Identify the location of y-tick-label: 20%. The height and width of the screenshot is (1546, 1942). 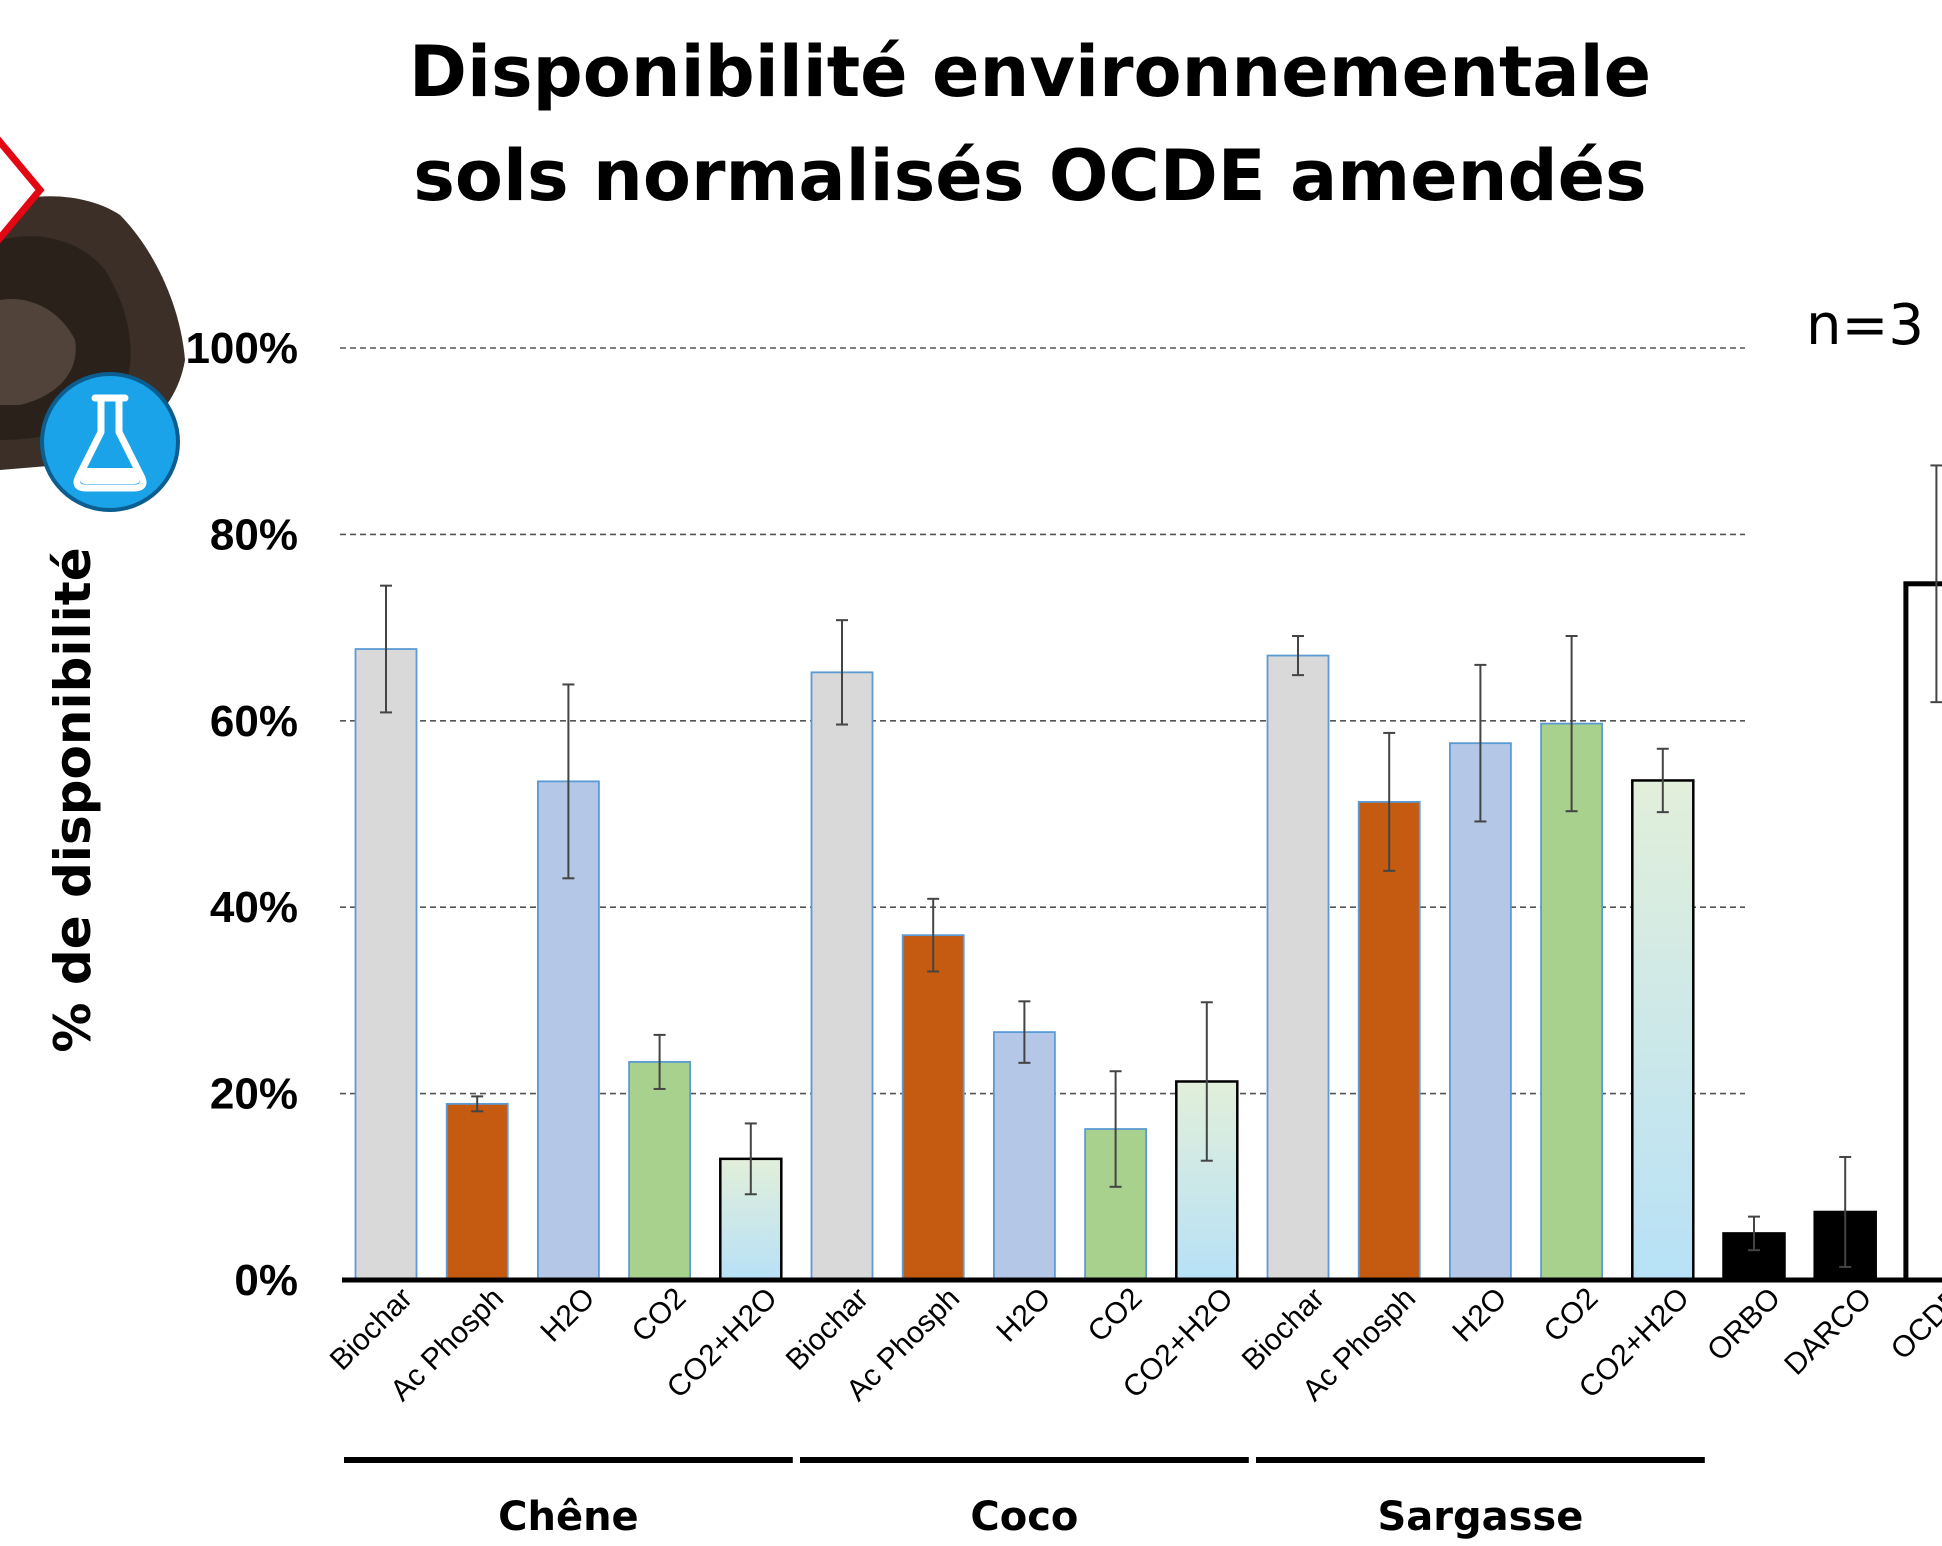
(254, 1094).